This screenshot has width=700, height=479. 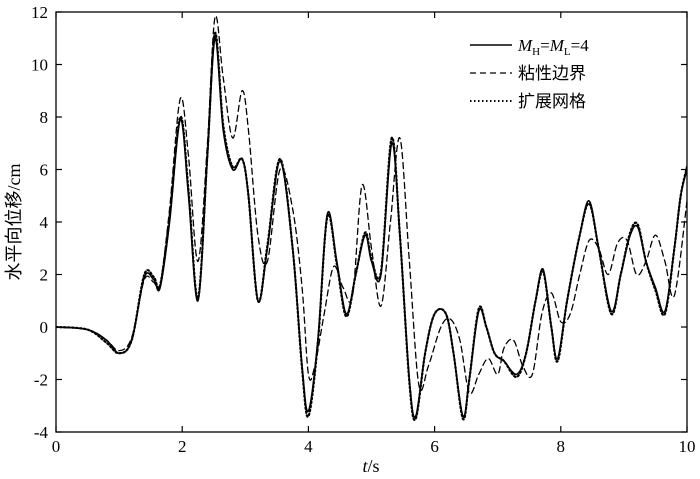 What do you see at coordinates (434, 446) in the screenshot?
I see `x-tick-label: 6` at bounding box center [434, 446].